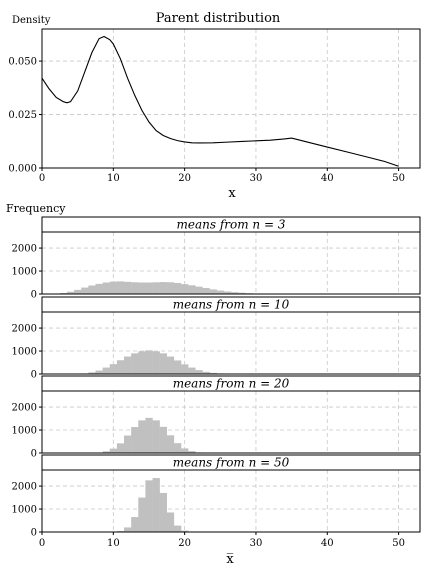 This screenshot has width=437, height=569. I want to click on panel-n50: 0 1000 2000 means from n = 50, so click(216, 496).